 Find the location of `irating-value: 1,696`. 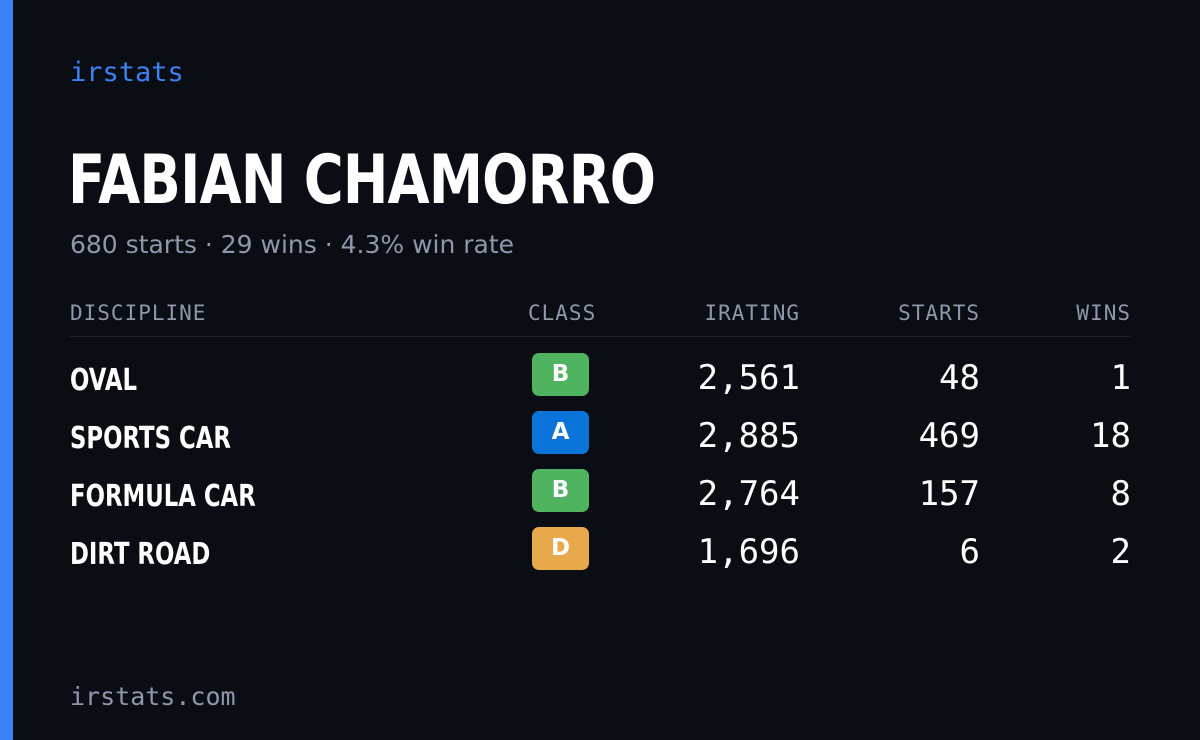

irating-value: 1,696 is located at coordinates (748, 552).